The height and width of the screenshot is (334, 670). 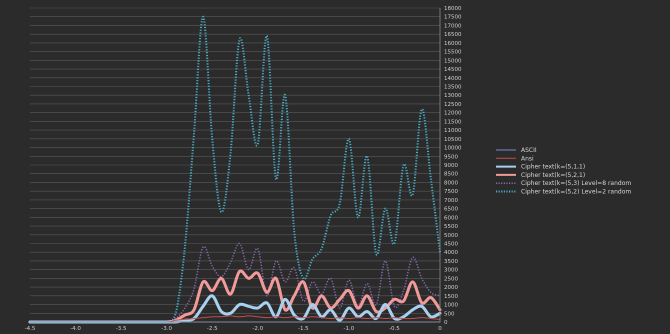 I want to click on y-tick-label: 6000, so click(x=451, y=218).